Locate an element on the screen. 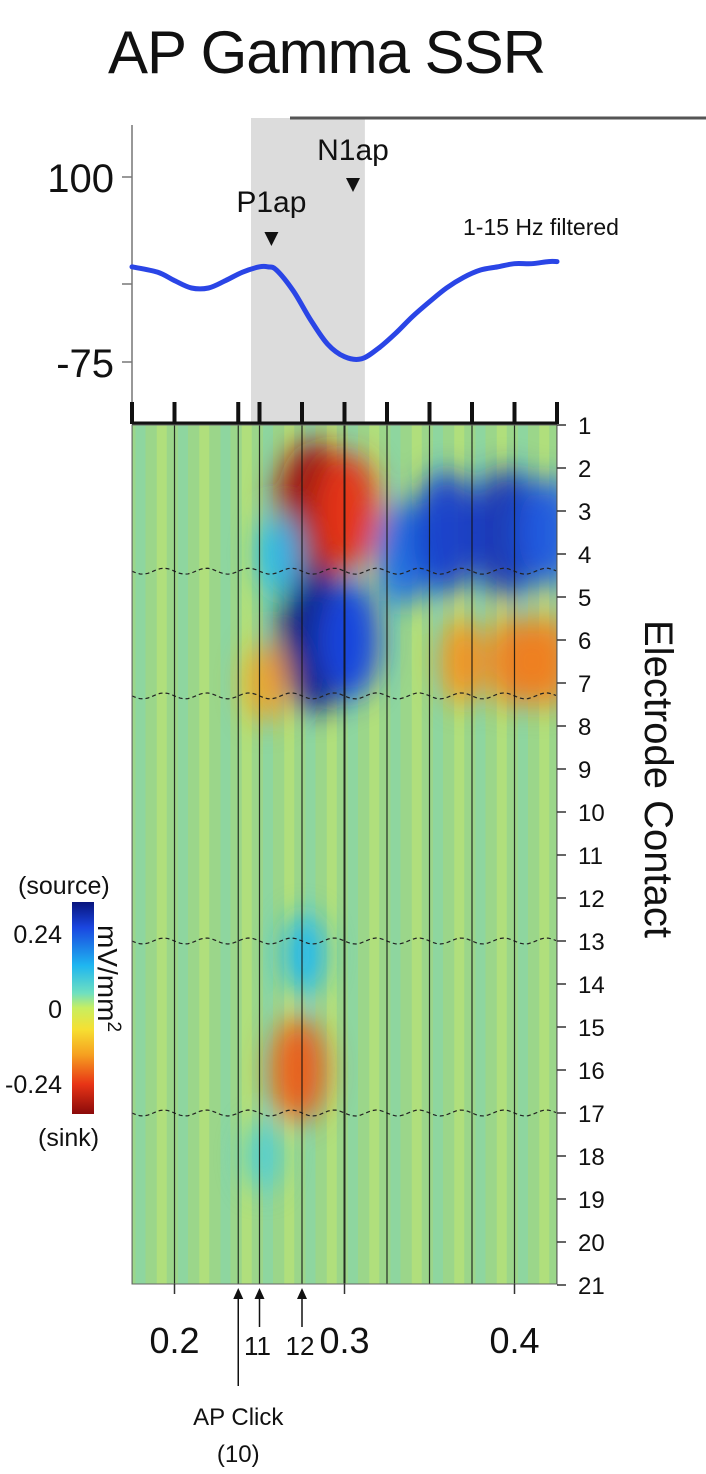  colorbar-top-label: (source) is located at coordinates (64, 886).